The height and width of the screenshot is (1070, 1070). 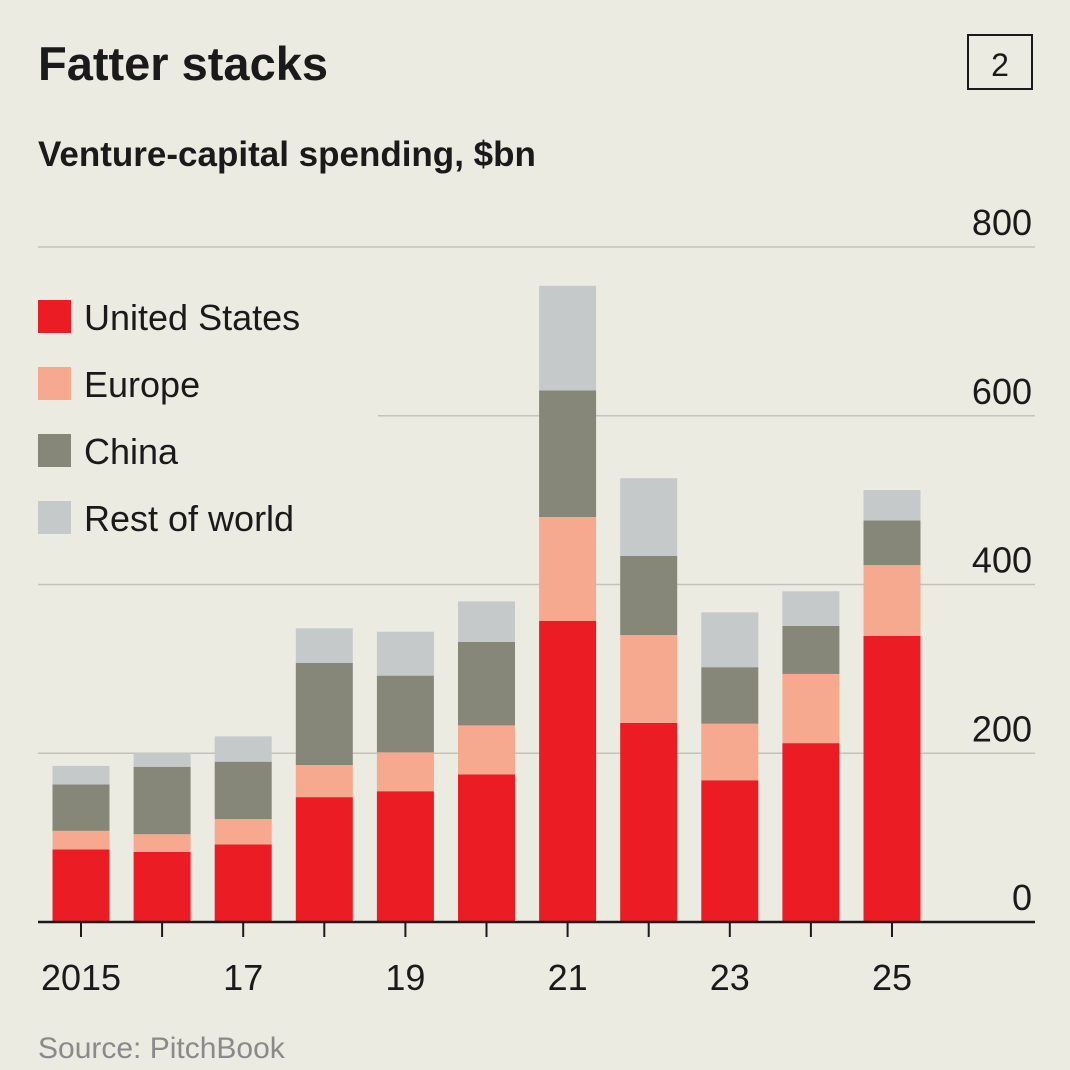 I want to click on legend-label: China, so click(x=131, y=451).